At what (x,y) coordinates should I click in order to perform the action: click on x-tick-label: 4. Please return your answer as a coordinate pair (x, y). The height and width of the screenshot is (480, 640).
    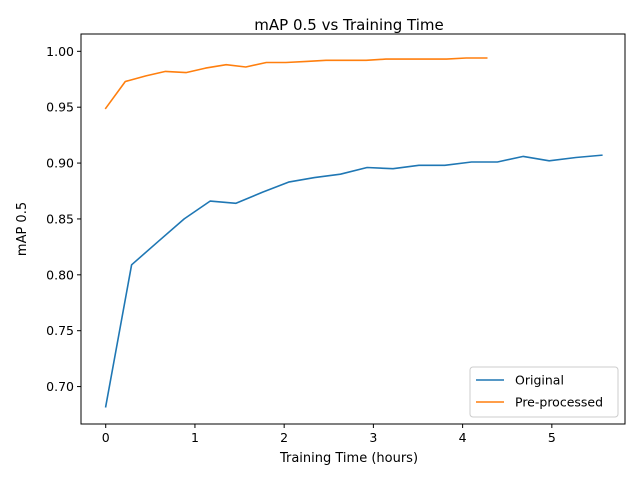
    Looking at the image, I should click on (463, 437).